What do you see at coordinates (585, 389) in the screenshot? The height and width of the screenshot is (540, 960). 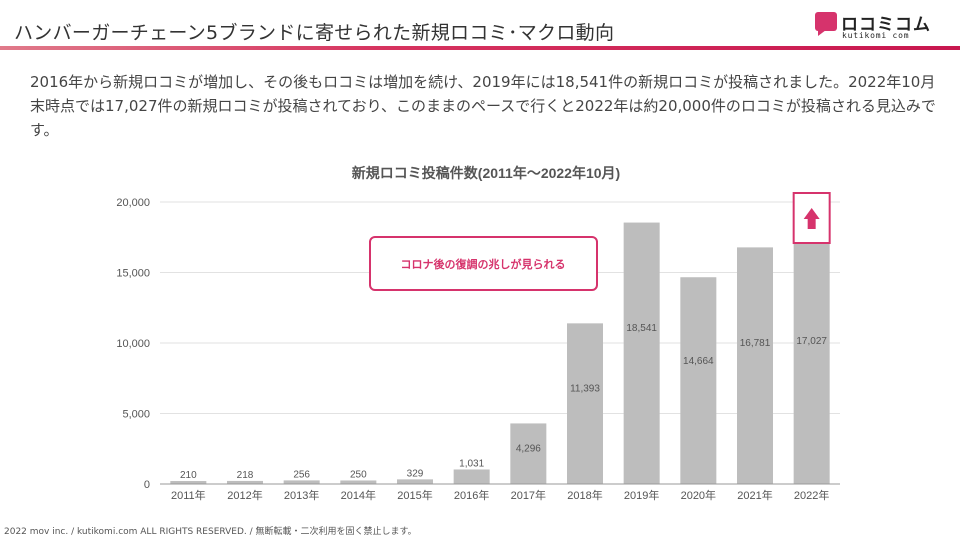 I see `data-label: 11,393` at bounding box center [585, 389].